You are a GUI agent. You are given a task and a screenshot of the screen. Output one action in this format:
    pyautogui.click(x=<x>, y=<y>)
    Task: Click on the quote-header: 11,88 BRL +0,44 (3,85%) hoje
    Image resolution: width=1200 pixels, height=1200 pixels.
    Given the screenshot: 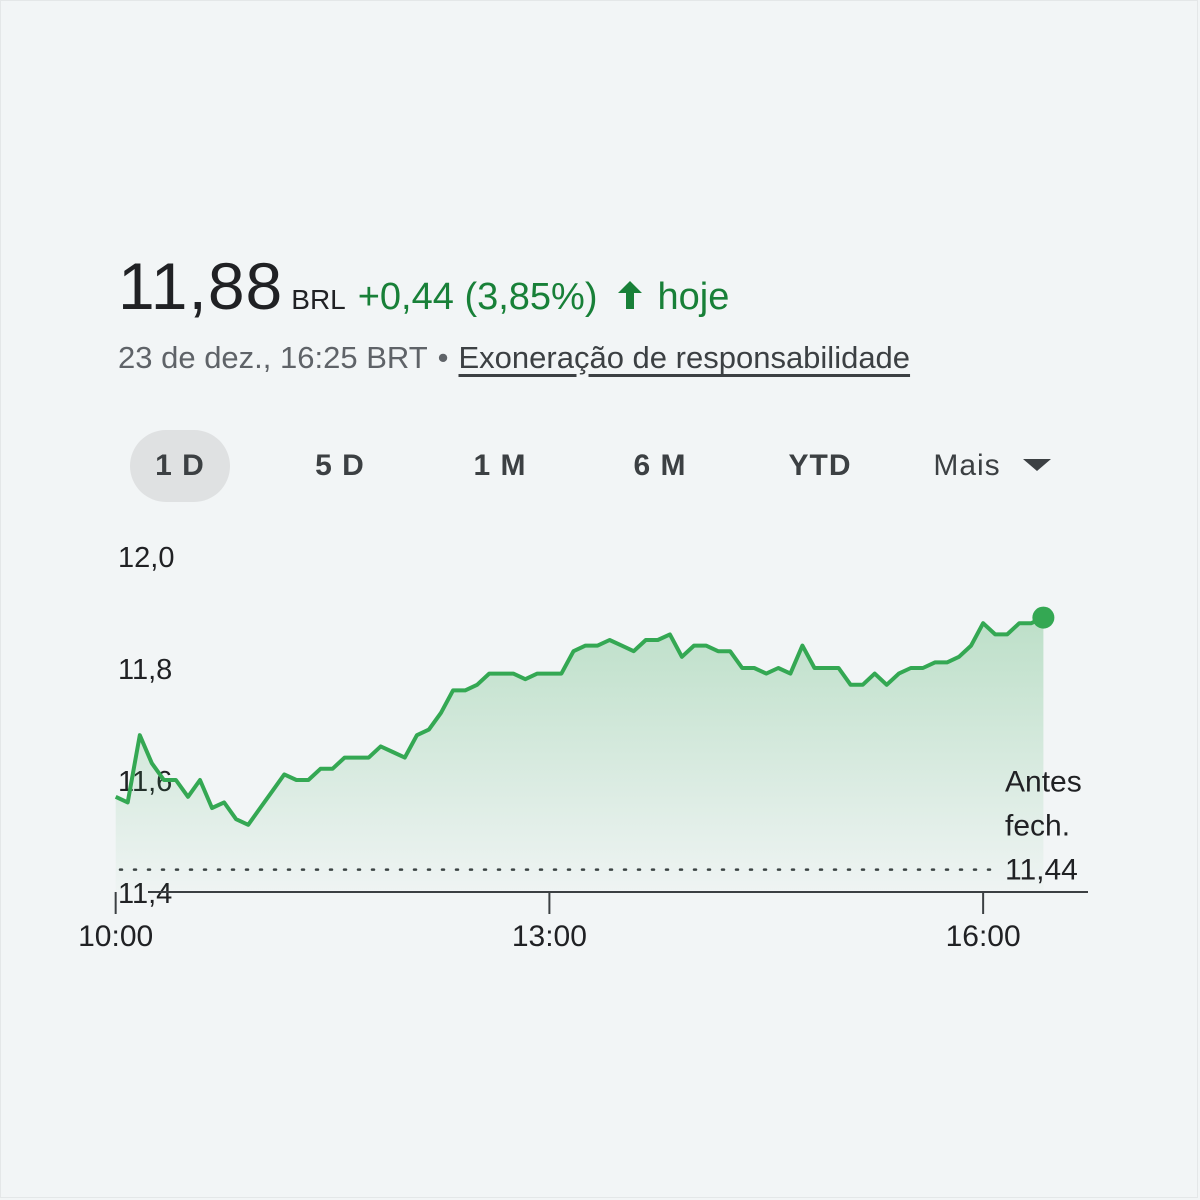 What is the action you would take?
    pyautogui.click(x=423, y=286)
    